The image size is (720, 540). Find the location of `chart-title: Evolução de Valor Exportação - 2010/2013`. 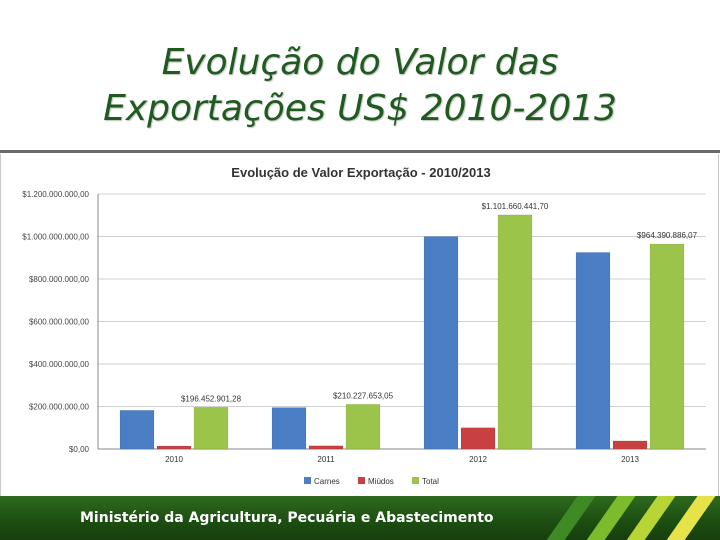

chart-title: Evolução de Valor Exportação - 2010/2013 is located at coordinates (360, 172).